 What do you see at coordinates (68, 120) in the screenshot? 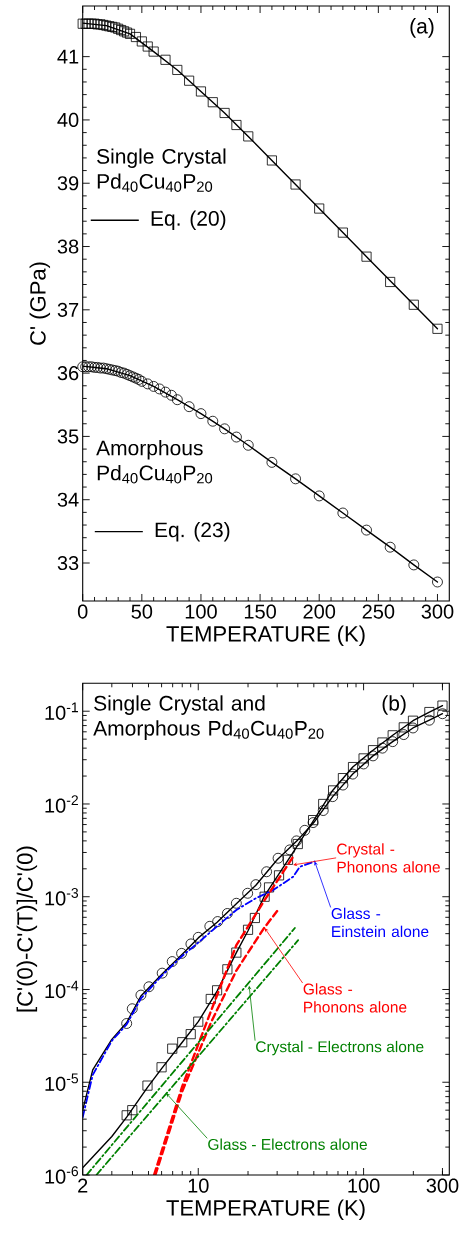
I see `y-tick-label: 40` at bounding box center [68, 120].